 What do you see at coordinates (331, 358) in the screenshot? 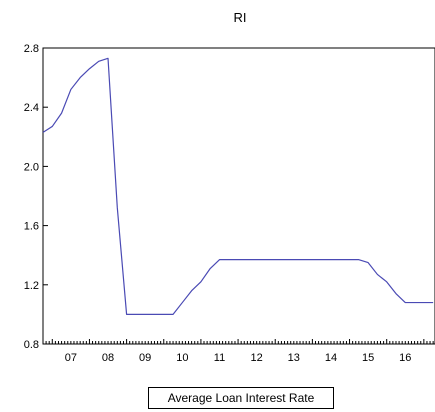
I see `x-tick-label: 14` at bounding box center [331, 358].